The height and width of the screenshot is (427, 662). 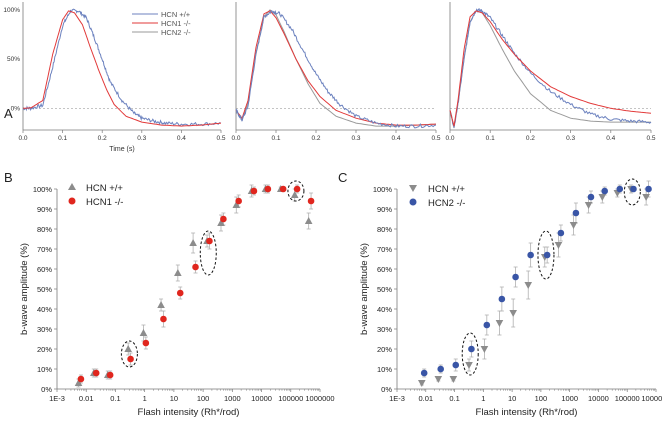 I want to click on y-tick-label-A1: 100%, so click(x=11, y=10).